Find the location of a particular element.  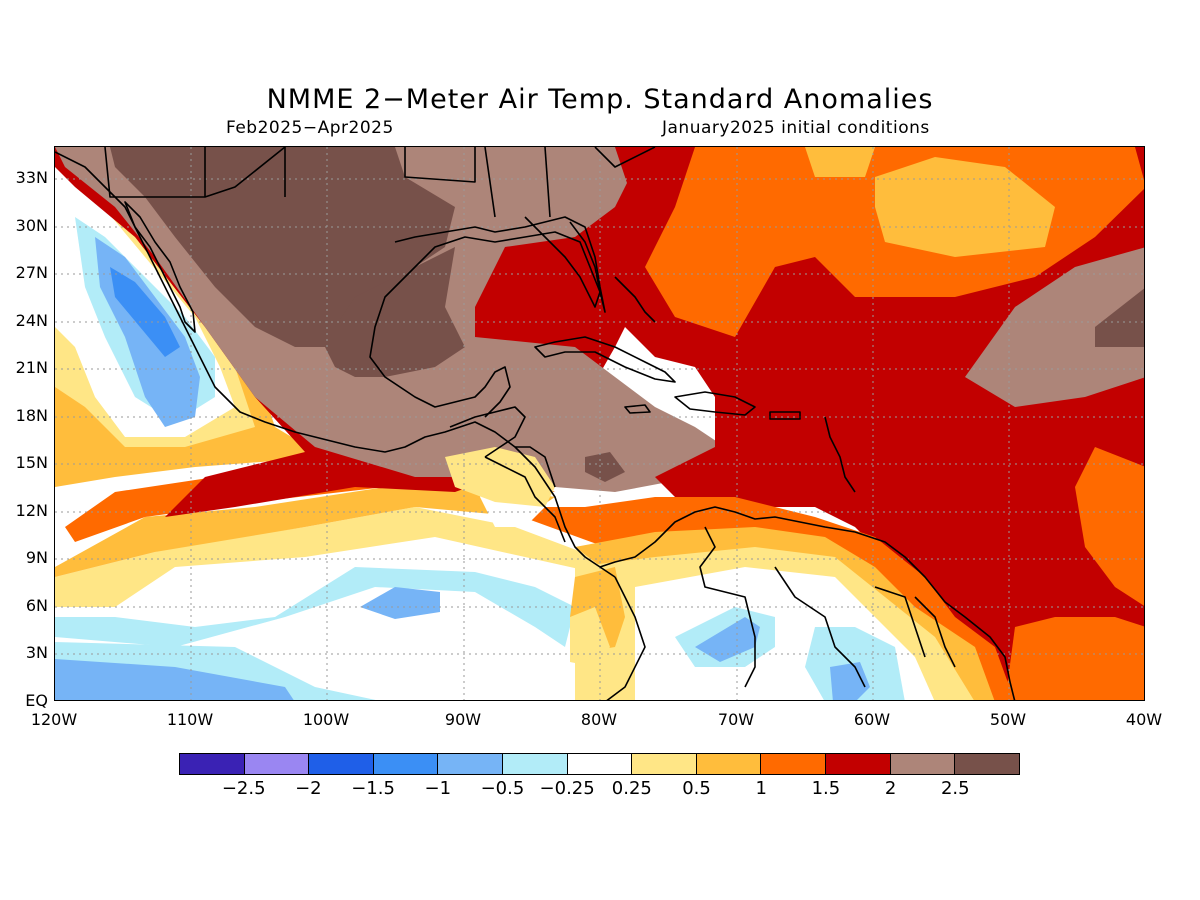

colorbar-tick-label: −1.5 is located at coordinates (373, 788).